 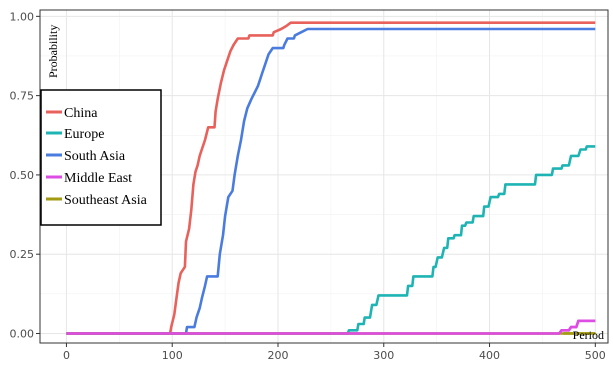 I want to click on y-tick-label: 0.25, so click(x=22, y=254).